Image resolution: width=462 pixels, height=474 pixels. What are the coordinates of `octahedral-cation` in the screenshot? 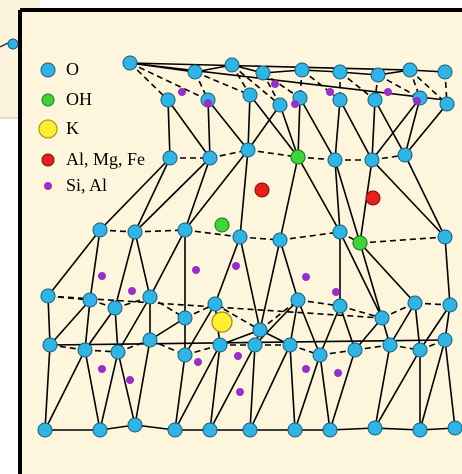 It's located at (373, 198).